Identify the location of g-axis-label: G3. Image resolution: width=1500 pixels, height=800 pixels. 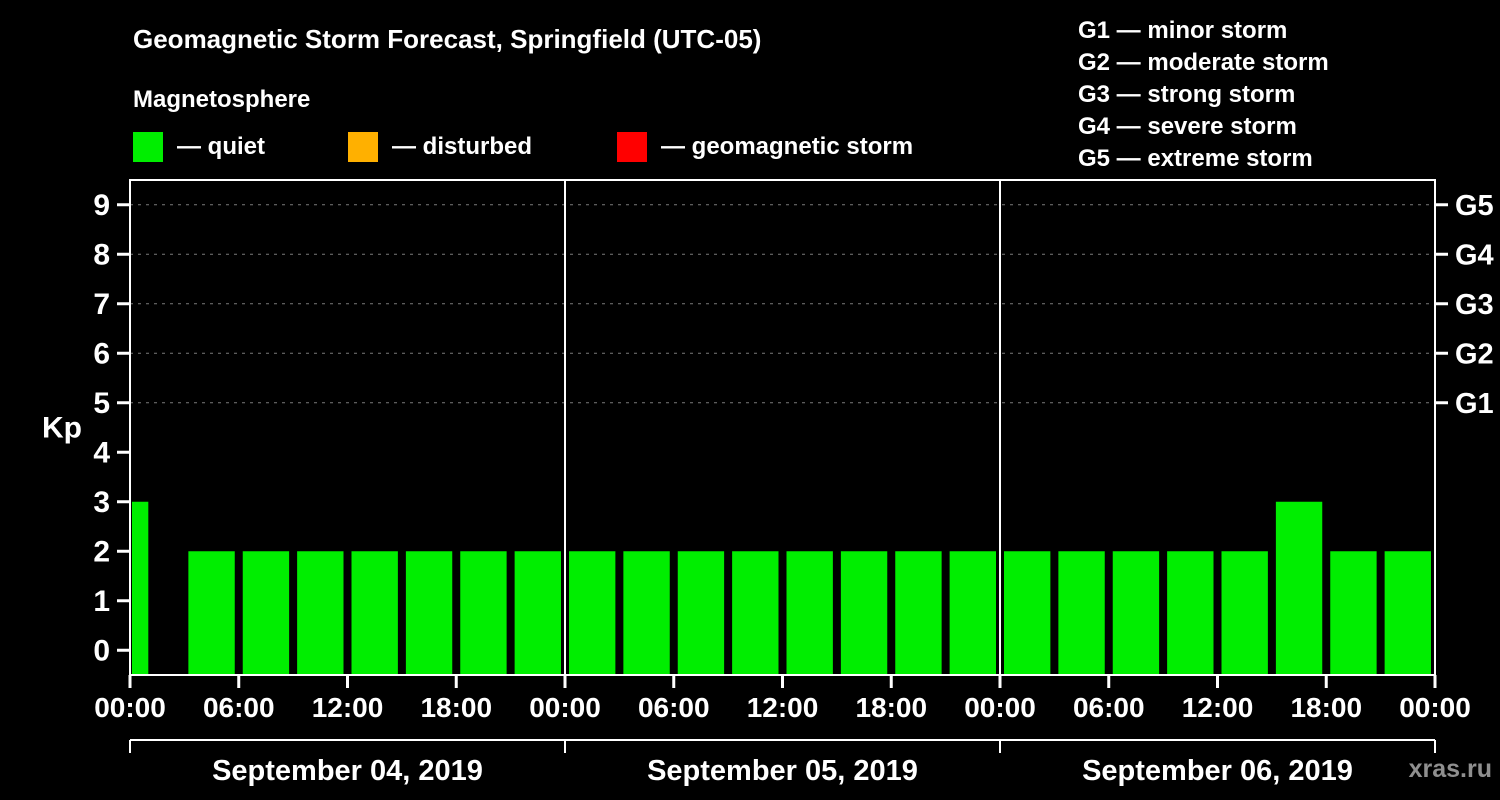
(1474, 305).